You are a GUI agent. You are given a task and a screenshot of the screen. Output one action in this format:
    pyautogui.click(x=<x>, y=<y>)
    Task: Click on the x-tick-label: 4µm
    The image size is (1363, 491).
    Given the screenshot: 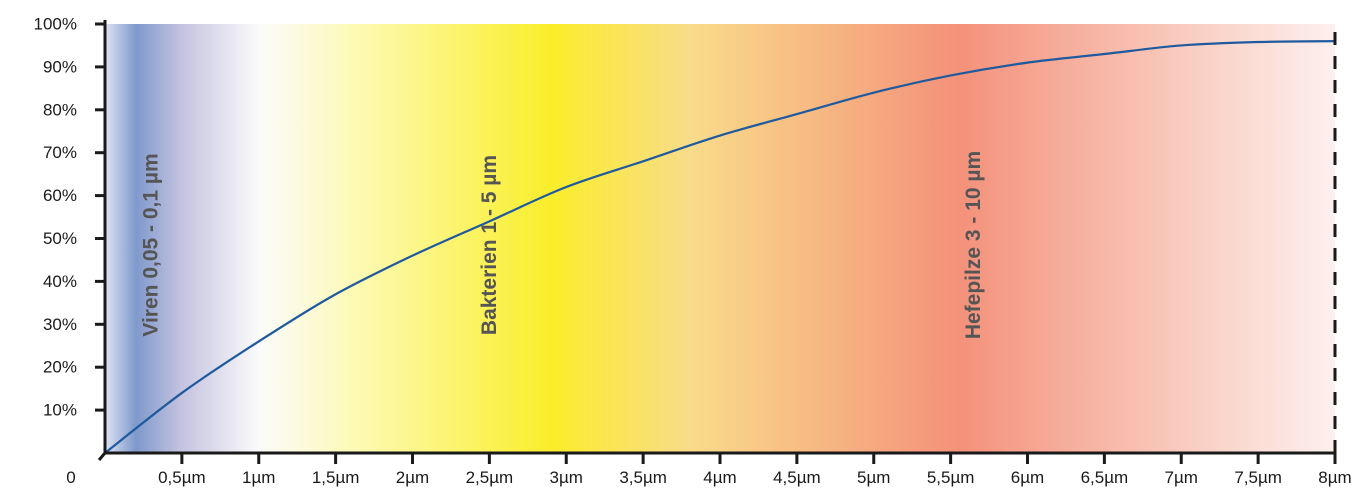 What is the action you would take?
    pyautogui.click(x=719, y=477)
    